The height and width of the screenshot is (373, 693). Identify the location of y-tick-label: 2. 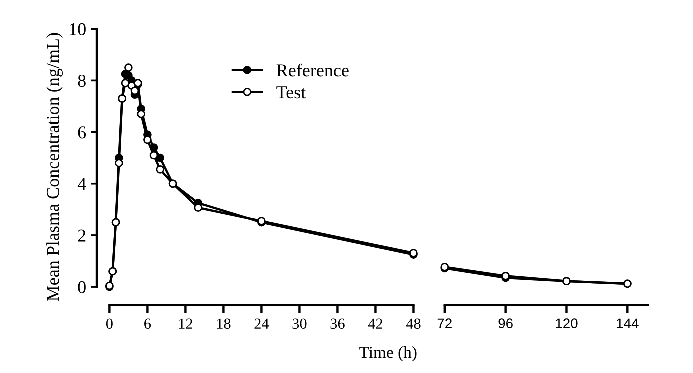
(82, 236).